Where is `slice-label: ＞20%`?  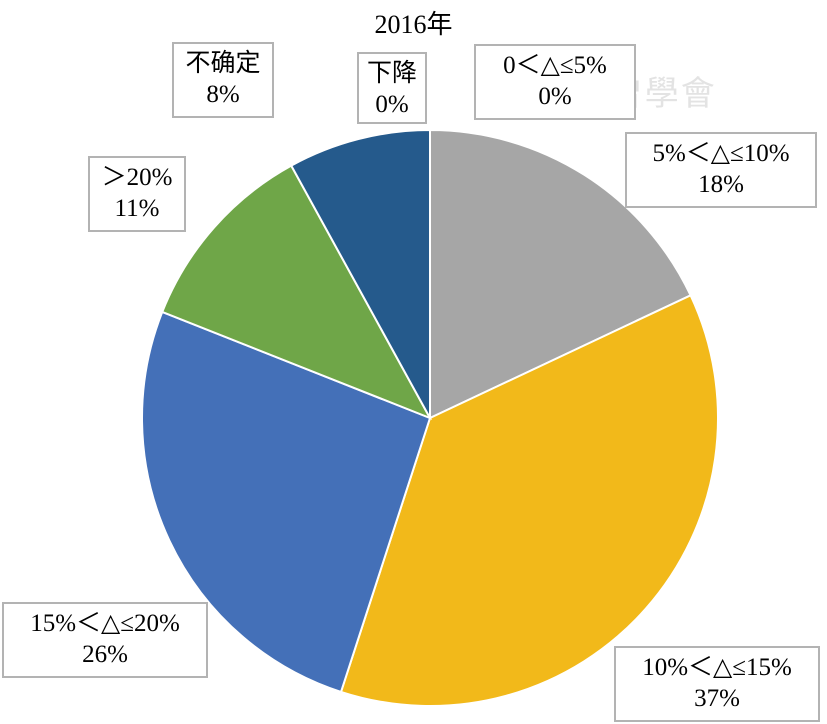
slice-label: ＞20% is located at coordinates (137, 177).